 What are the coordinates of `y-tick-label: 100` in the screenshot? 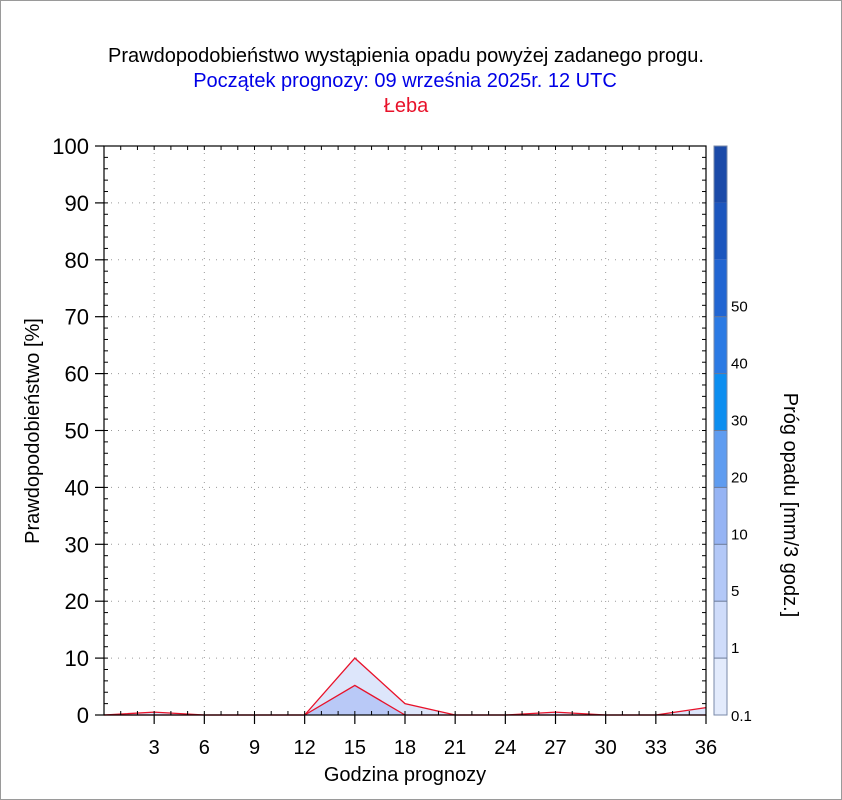 It's located at (70, 146).